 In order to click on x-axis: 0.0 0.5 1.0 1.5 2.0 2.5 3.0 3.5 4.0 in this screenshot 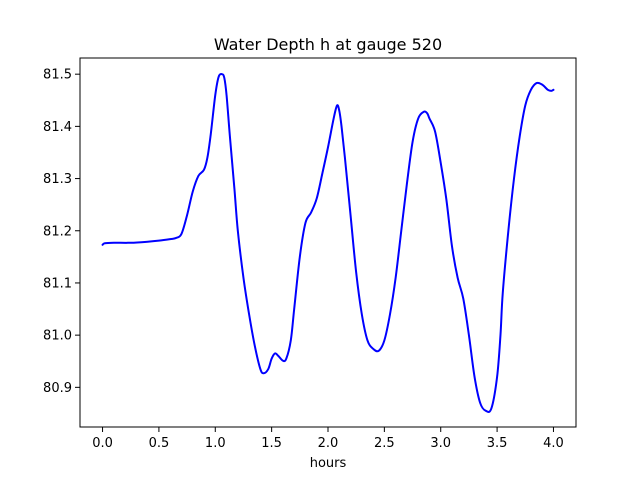, I will do `click(328, 439)`.